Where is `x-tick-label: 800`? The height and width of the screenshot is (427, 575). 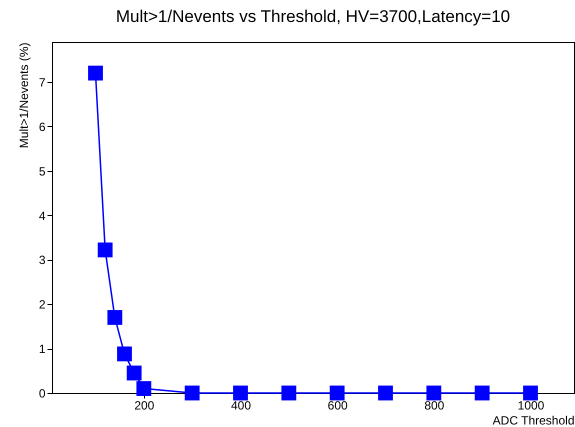
x-tick-label: 800 is located at coordinates (434, 405).